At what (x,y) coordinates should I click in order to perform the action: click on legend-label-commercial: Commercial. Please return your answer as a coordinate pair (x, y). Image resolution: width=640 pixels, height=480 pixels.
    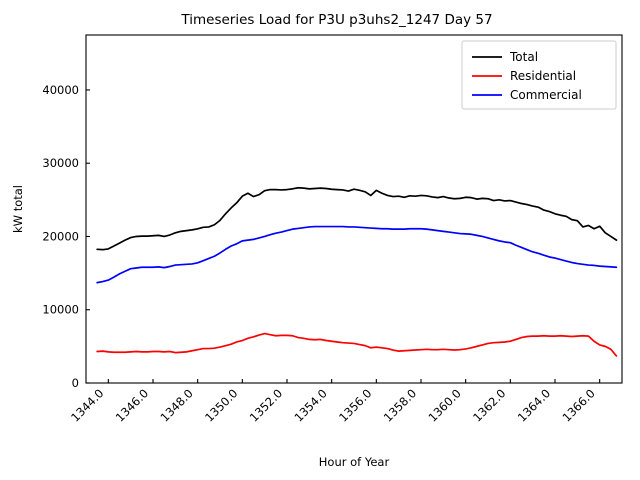
    Looking at the image, I should click on (546, 95).